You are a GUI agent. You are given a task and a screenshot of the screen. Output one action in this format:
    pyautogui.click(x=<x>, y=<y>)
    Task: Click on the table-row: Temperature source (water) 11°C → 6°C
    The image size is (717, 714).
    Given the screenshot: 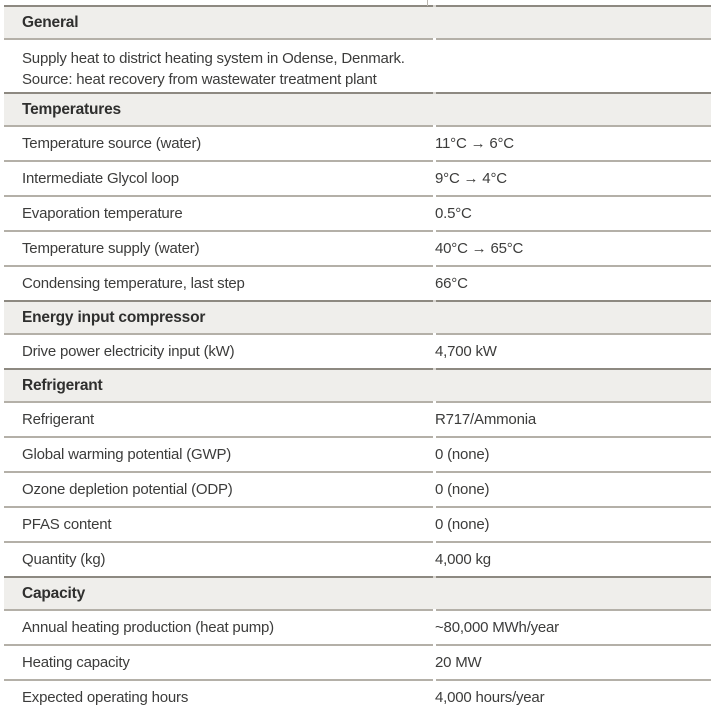 What is the action you would take?
    pyautogui.click(x=357, y=143)
    